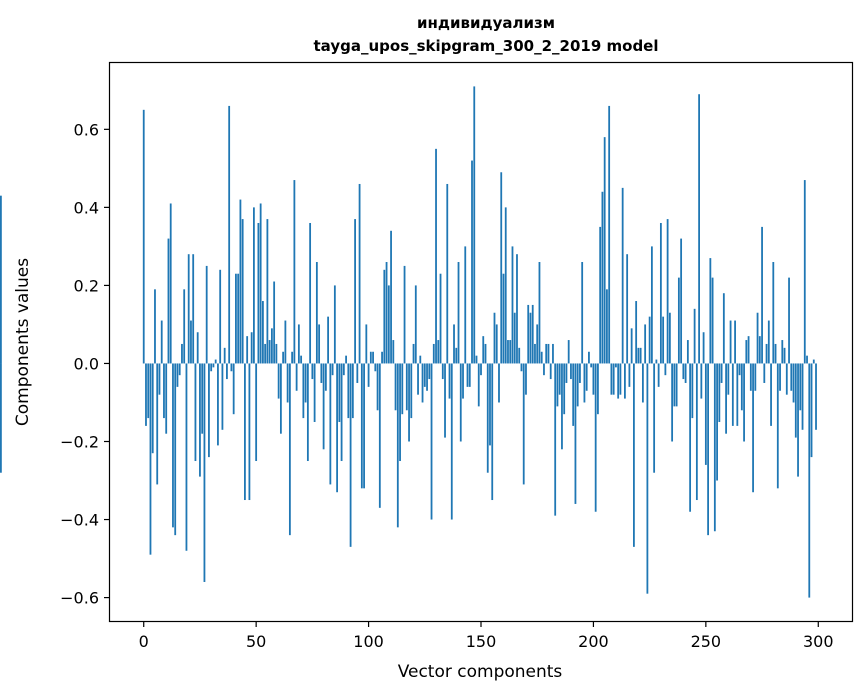 This screenshot has height=696, width=867. I want to click on y-tick-label: 0.0, so click(86, 363).